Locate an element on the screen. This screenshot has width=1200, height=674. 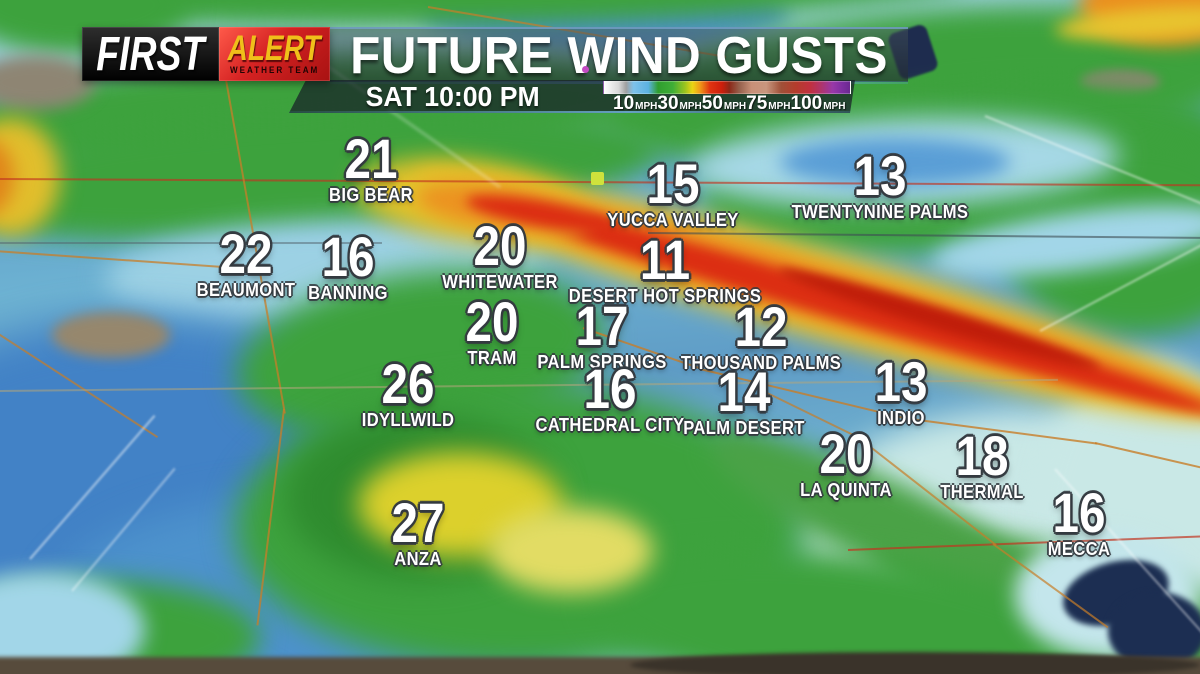
city-label: PALM DESERT is located at coordinates (744, 427).